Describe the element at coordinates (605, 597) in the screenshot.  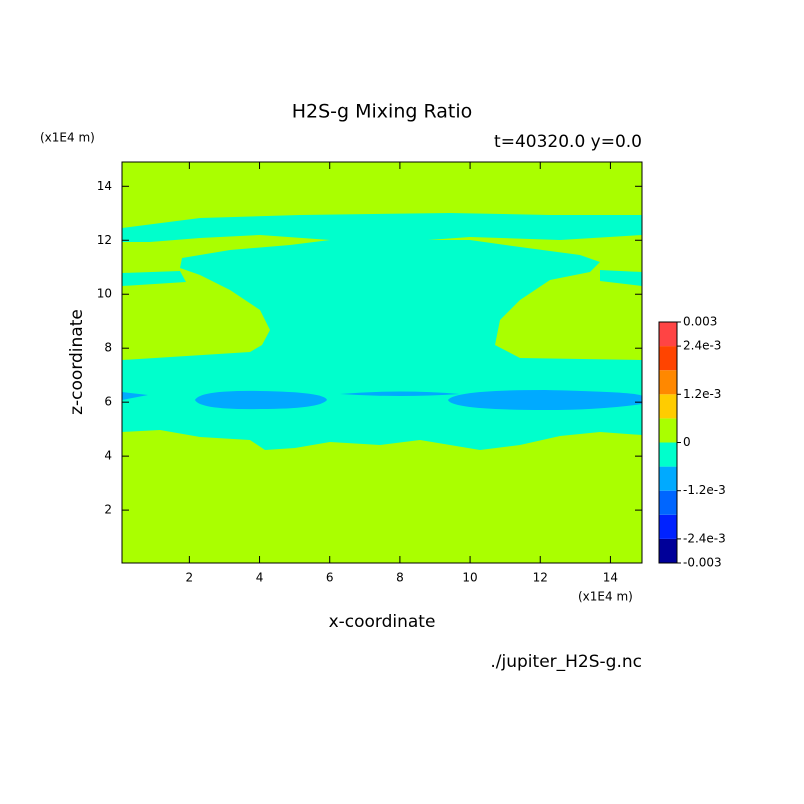
I see `x-unit: (x1E4 m)` at that location.